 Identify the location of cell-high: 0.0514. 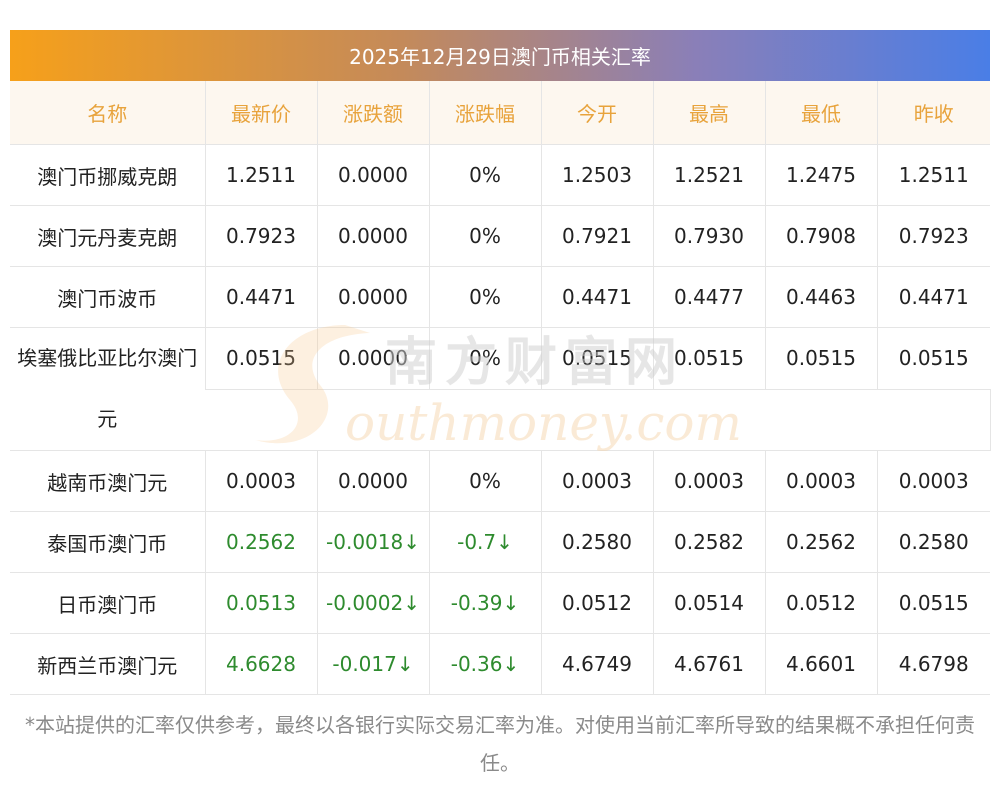
(708, 603).